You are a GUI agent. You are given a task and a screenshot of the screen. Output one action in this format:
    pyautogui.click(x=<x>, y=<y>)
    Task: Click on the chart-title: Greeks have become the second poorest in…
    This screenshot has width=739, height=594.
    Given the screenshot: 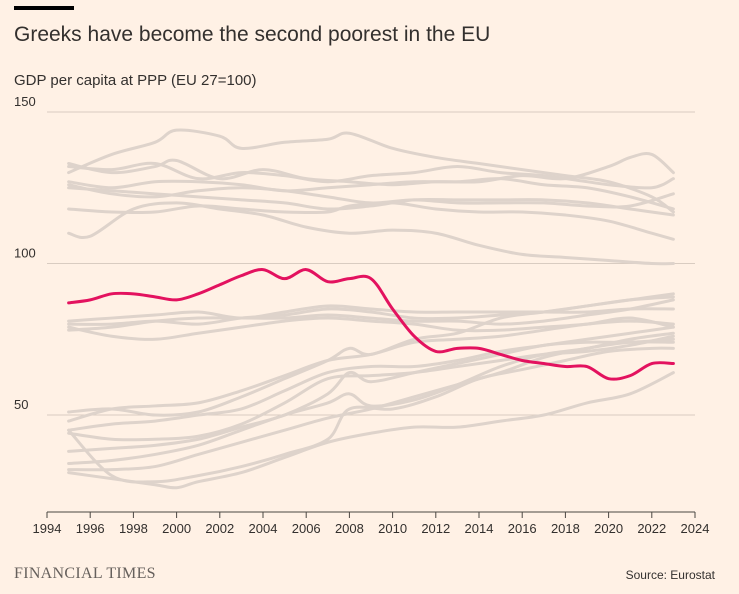 What is the action you would take?
    pyautogui.click(x=252, y=34)
    